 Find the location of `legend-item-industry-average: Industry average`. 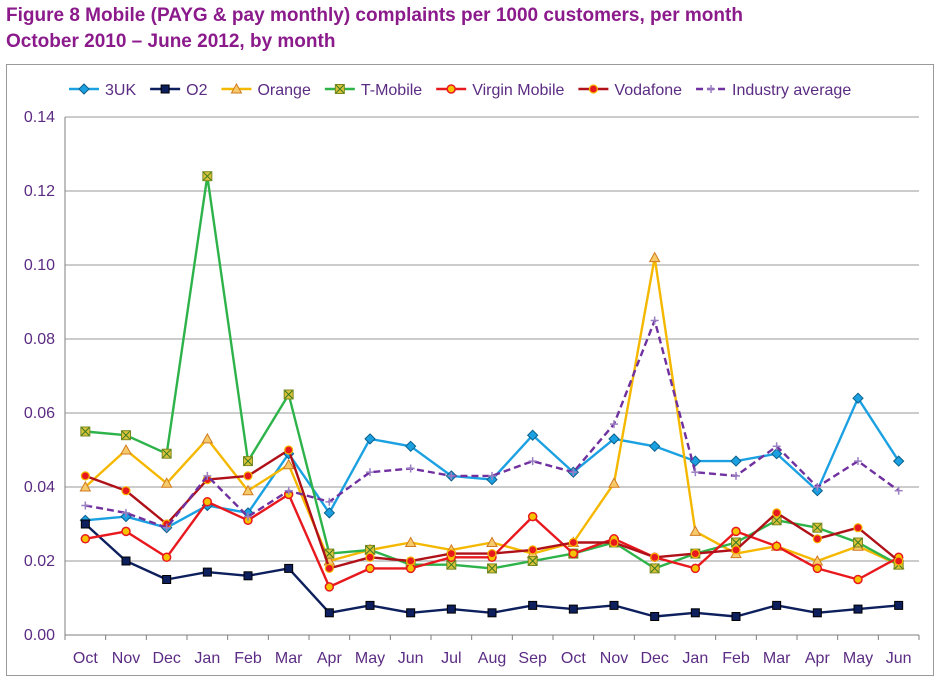

legend-item-industry-average: Industry average is located at coordinates (773, 90).